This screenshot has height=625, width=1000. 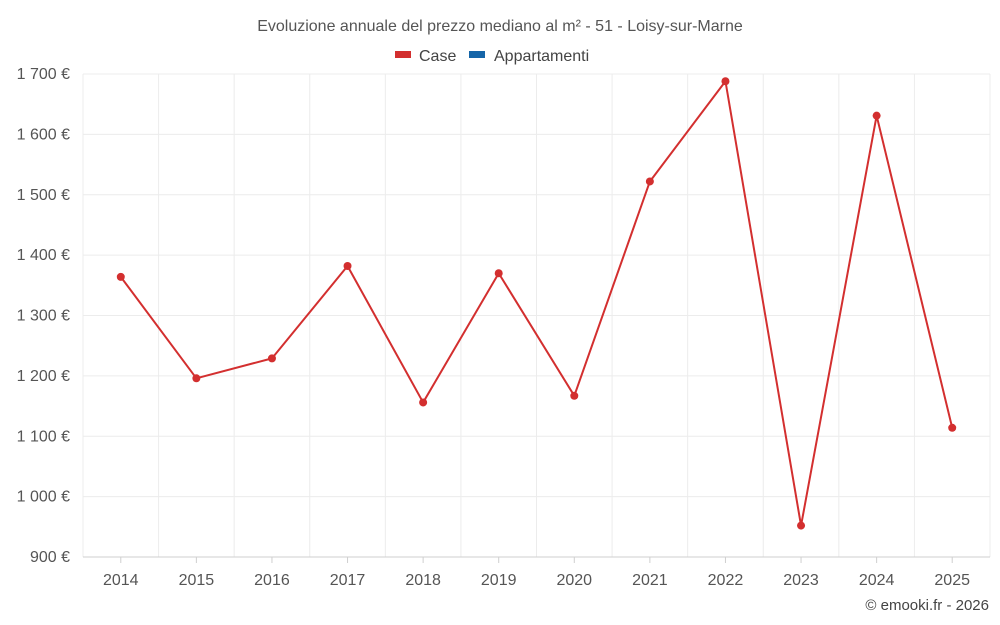 I want to click on x-tick-label: 2016, so click(x=272, y=580).